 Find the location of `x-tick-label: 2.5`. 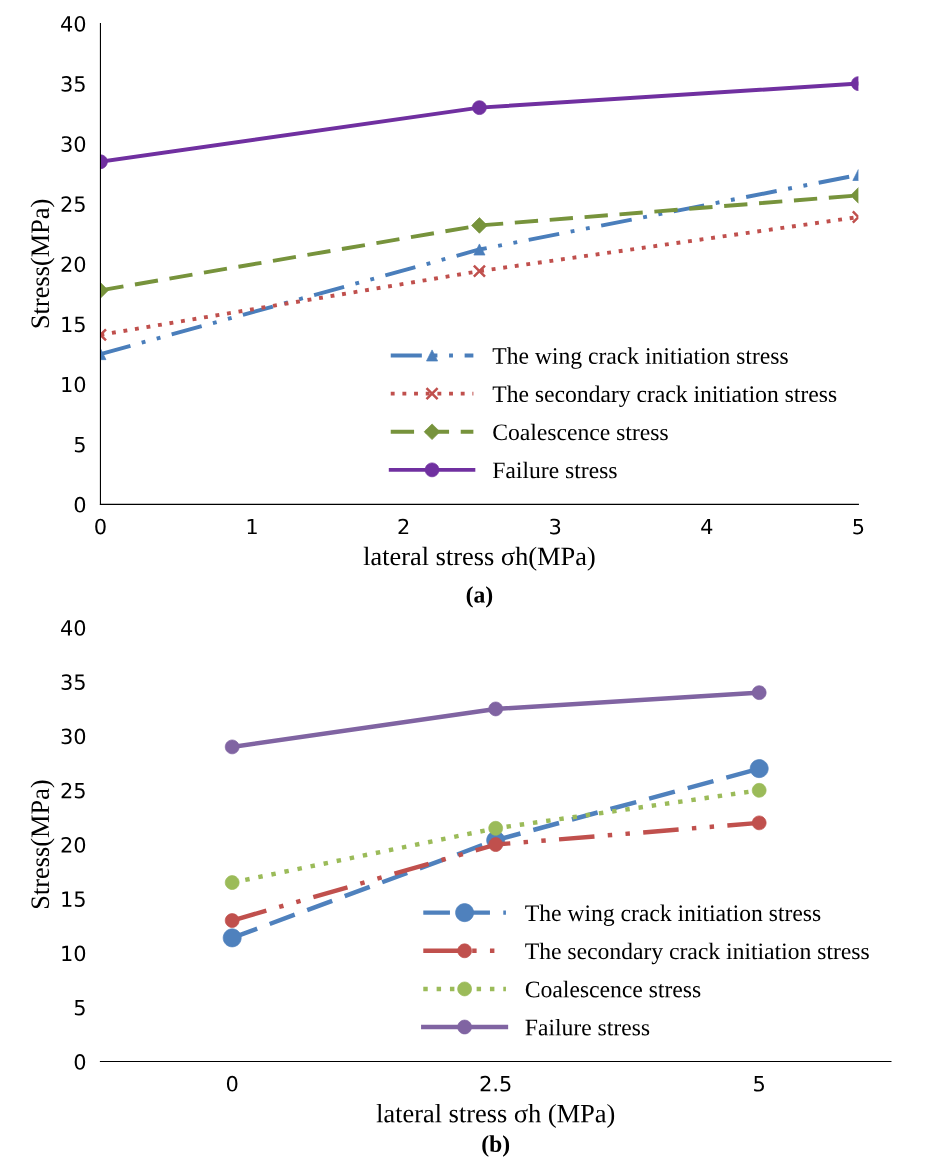

x-tick-label: 2.5 is located at coordinates (495, 1083).